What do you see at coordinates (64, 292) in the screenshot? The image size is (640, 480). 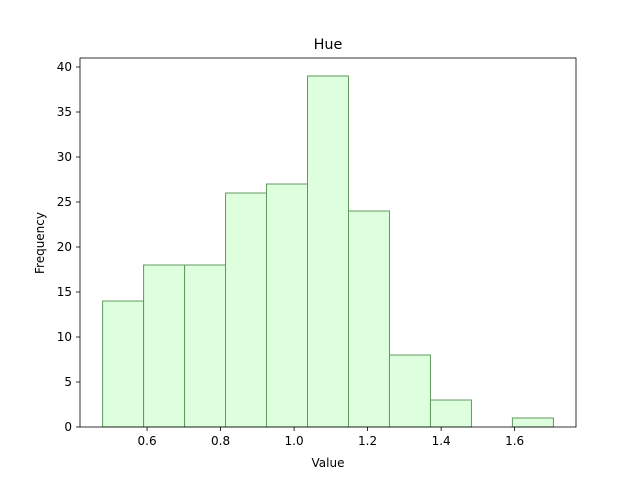 I see `y-tick-label: 15` at bounding box center [64, 292].